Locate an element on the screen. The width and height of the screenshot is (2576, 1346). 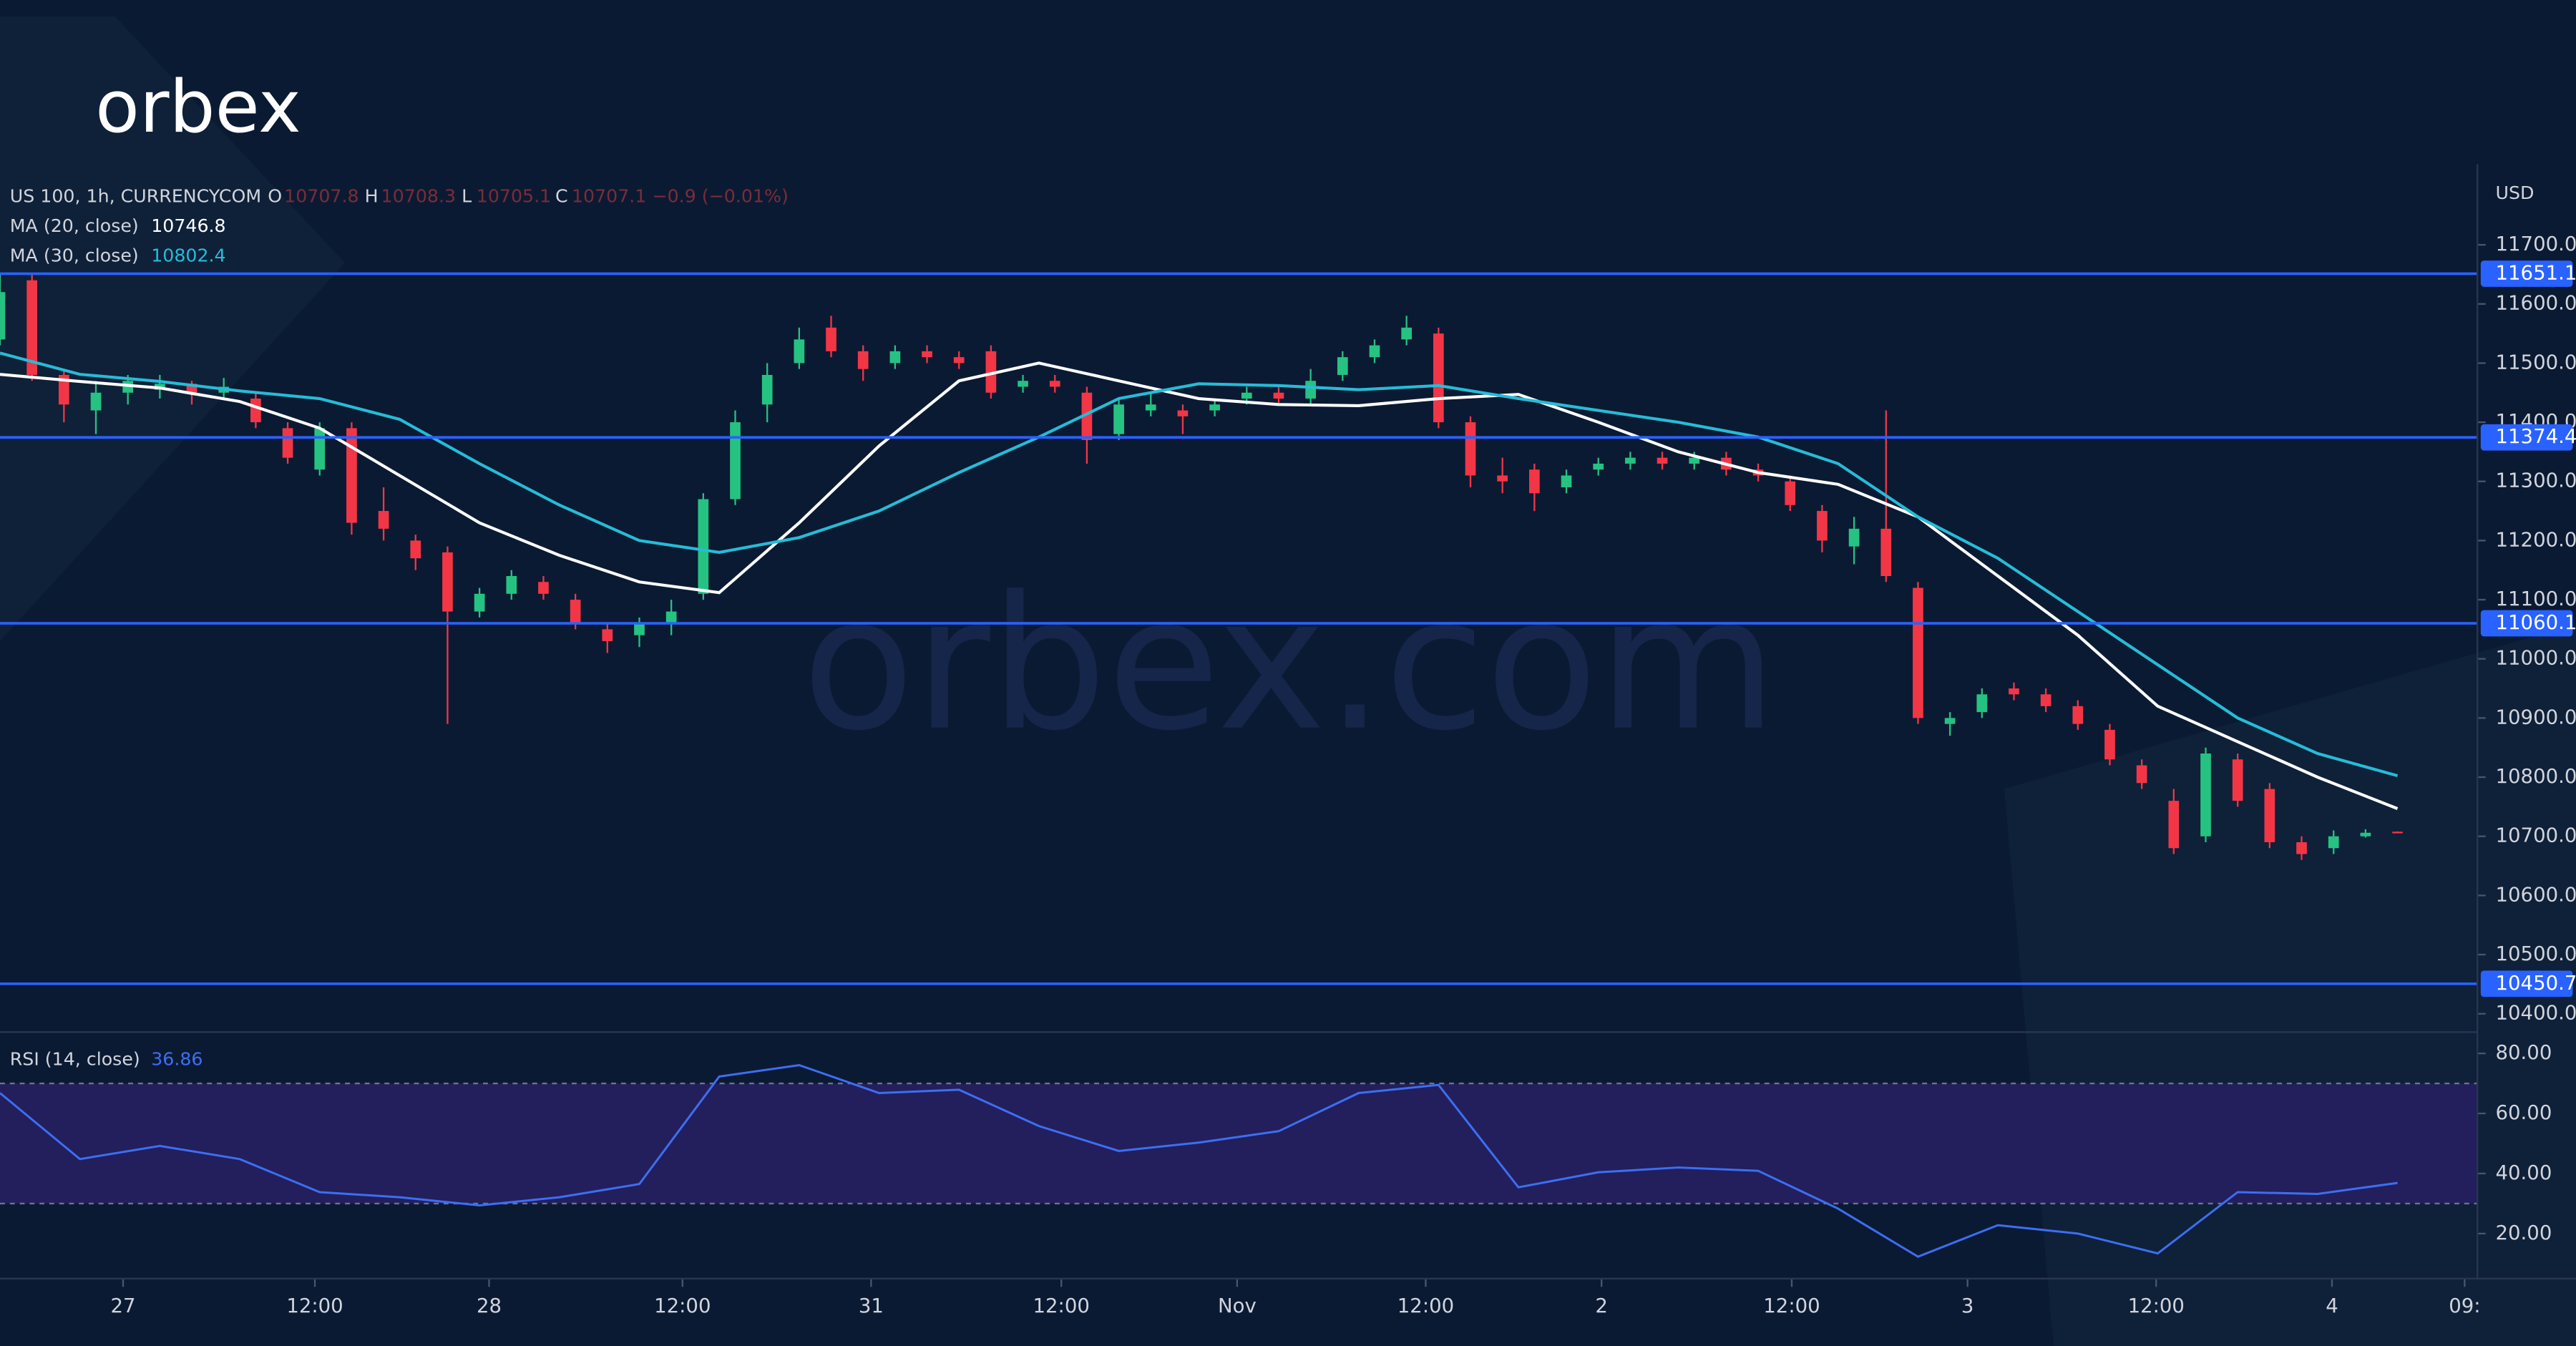
y-tick-label: 60.00 is located at coordinates (2524, 1112).